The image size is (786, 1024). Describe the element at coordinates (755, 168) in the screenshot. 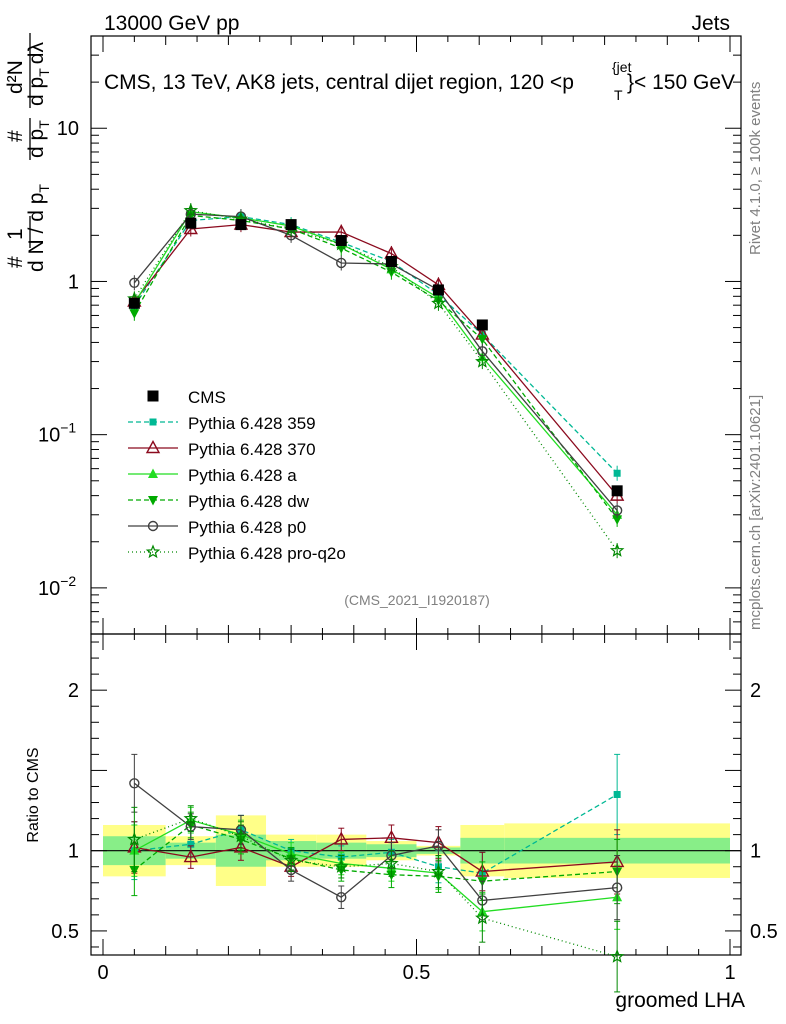

I see `rivet-version-label: Rivet 4.1.0, ≥ 100k events` at that location.